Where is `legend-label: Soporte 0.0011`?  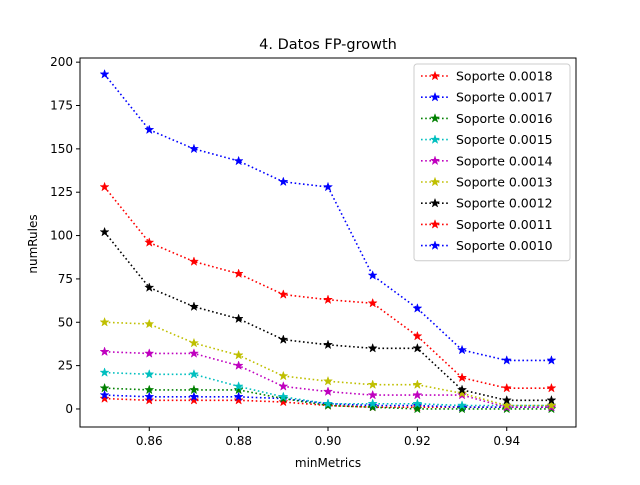 legend-label: Soporte 0.0011 is located at coordinates (504, 224).